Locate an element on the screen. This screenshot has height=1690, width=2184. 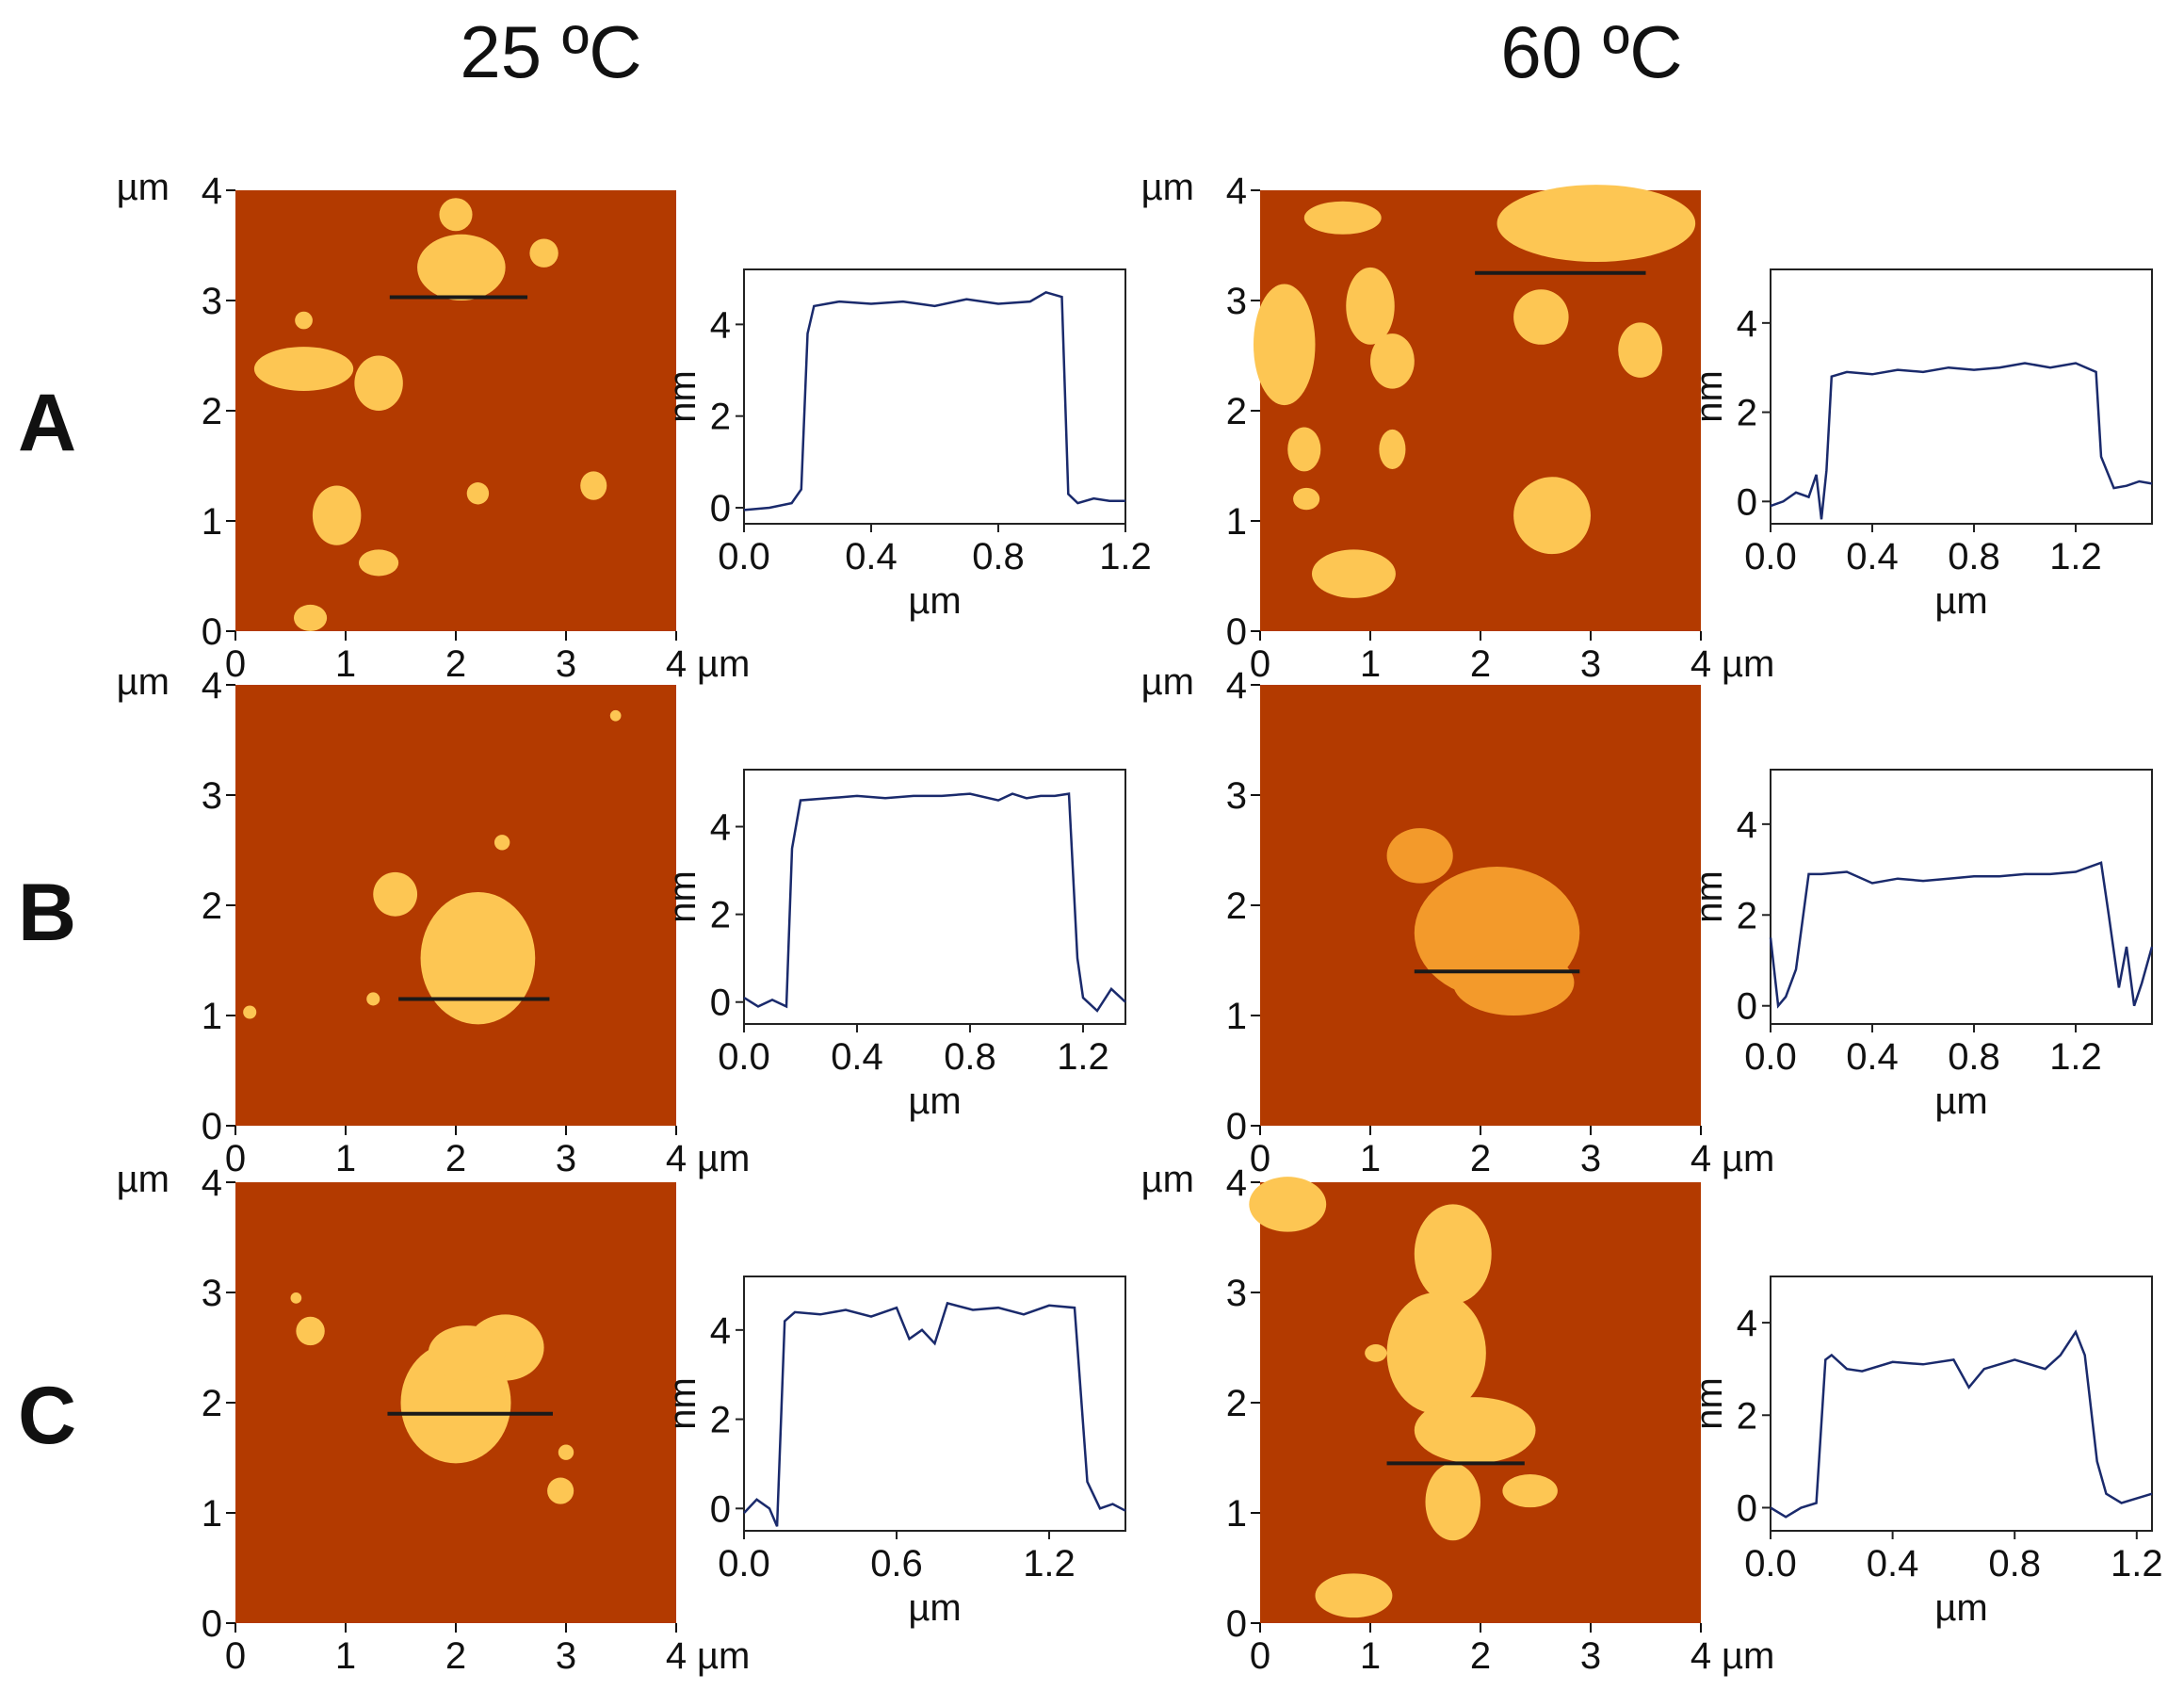
height-profile-c-25c: 0.0 0.6 1.2 0 2 4 µm nm is located at coordinates (894, 1452).